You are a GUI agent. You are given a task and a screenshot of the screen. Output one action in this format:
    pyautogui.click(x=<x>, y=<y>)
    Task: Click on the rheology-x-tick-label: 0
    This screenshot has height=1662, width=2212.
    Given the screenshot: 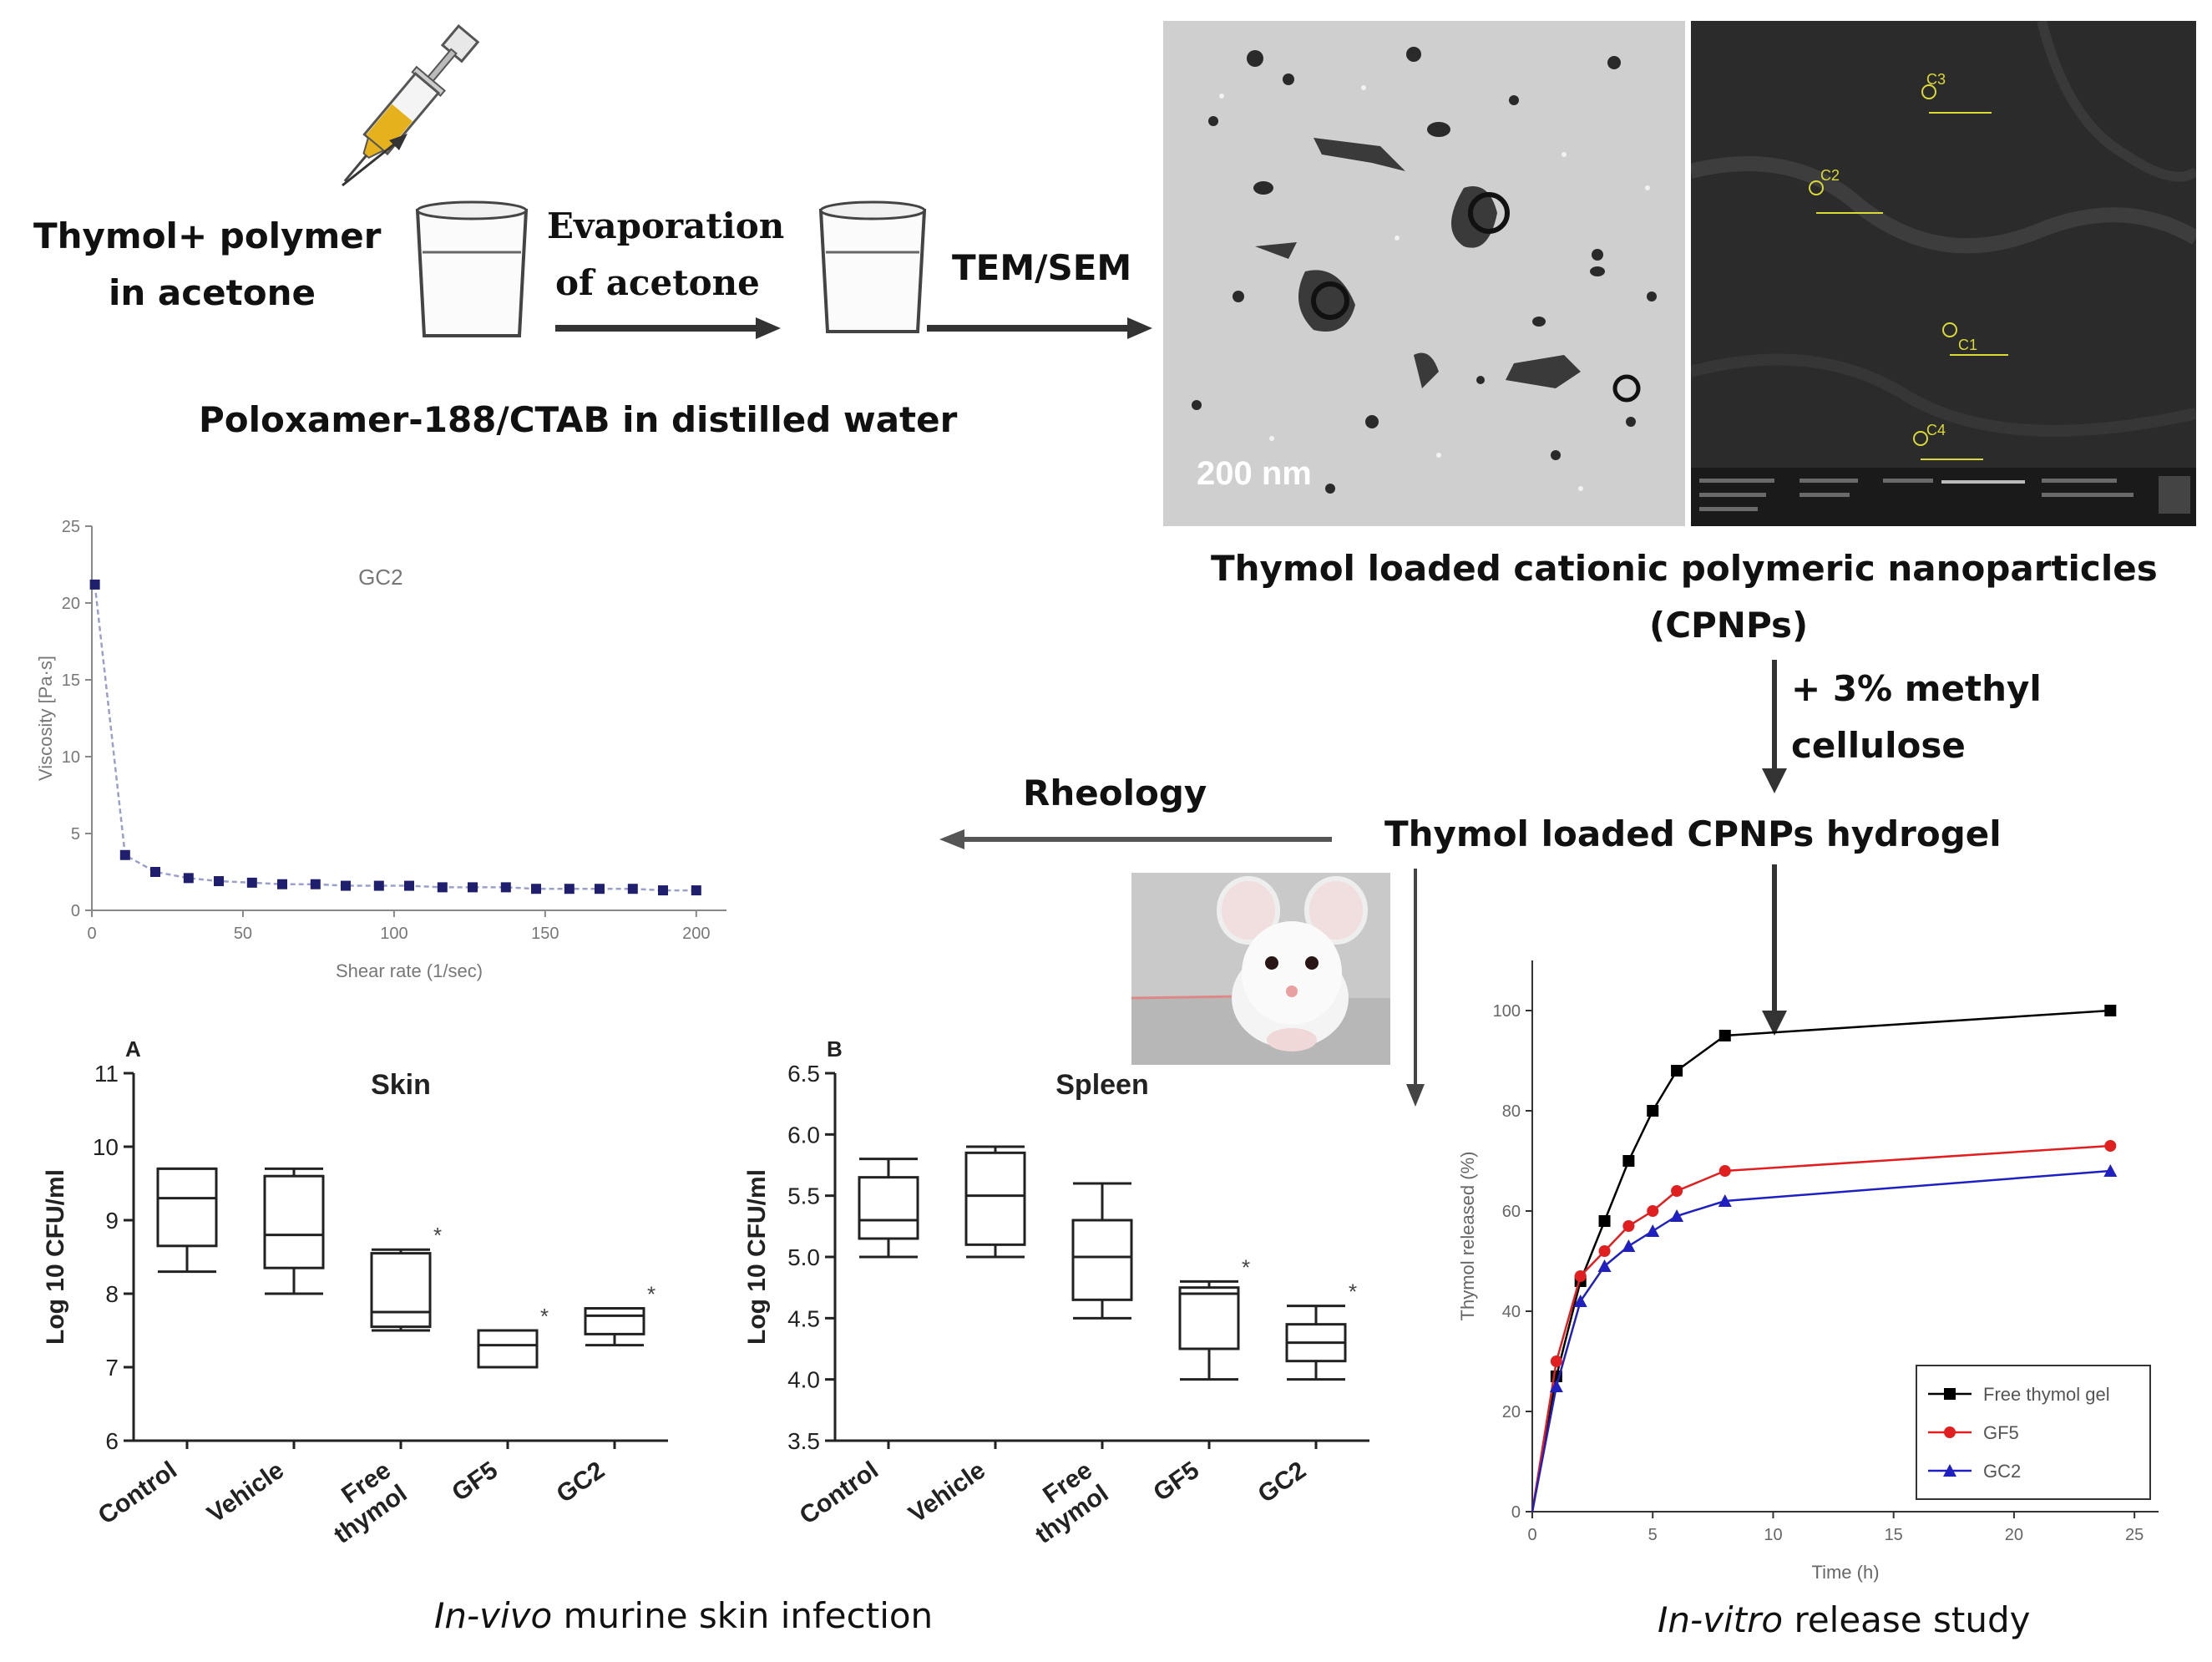 What is the action you would take?
    pyautogui.click(x=91, y=934)
    